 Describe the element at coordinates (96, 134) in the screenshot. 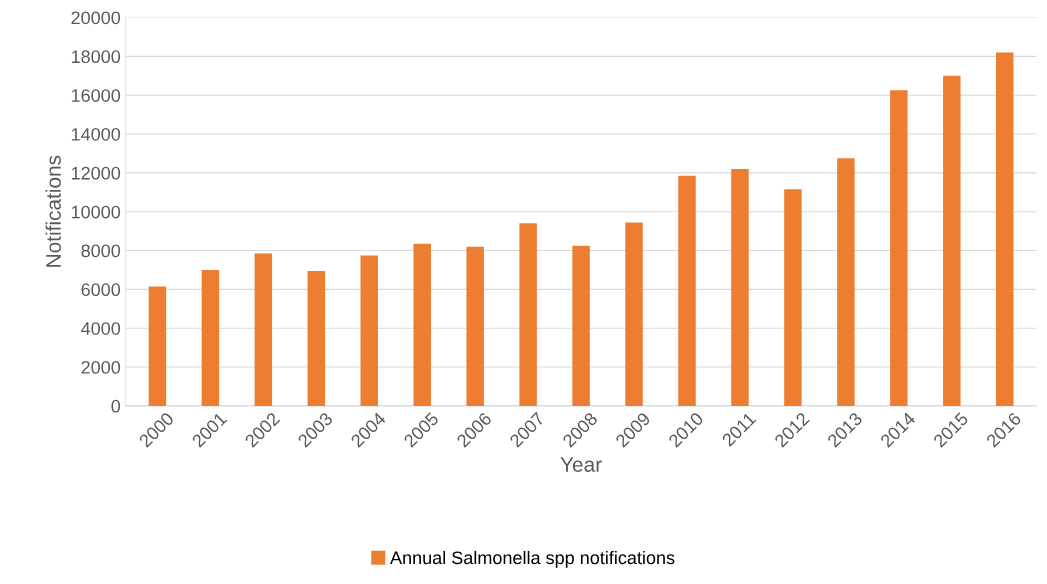

I see `y-tick-label: 14000` at that location.